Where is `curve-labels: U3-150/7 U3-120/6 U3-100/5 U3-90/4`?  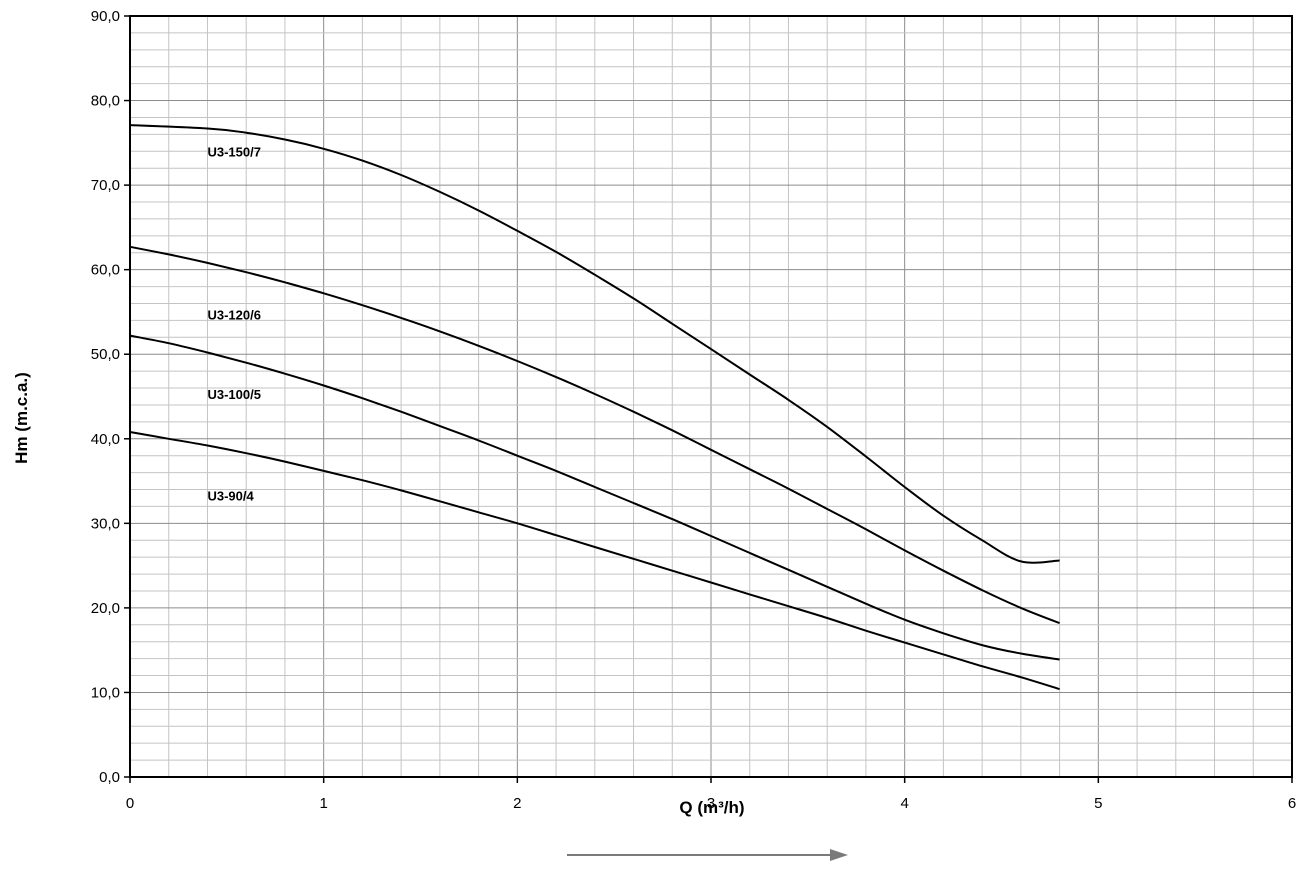 curve-labels: U3-150/7 U3-120/6 U3-100/5 U3-90/4 is located at coordinates (233, 323).